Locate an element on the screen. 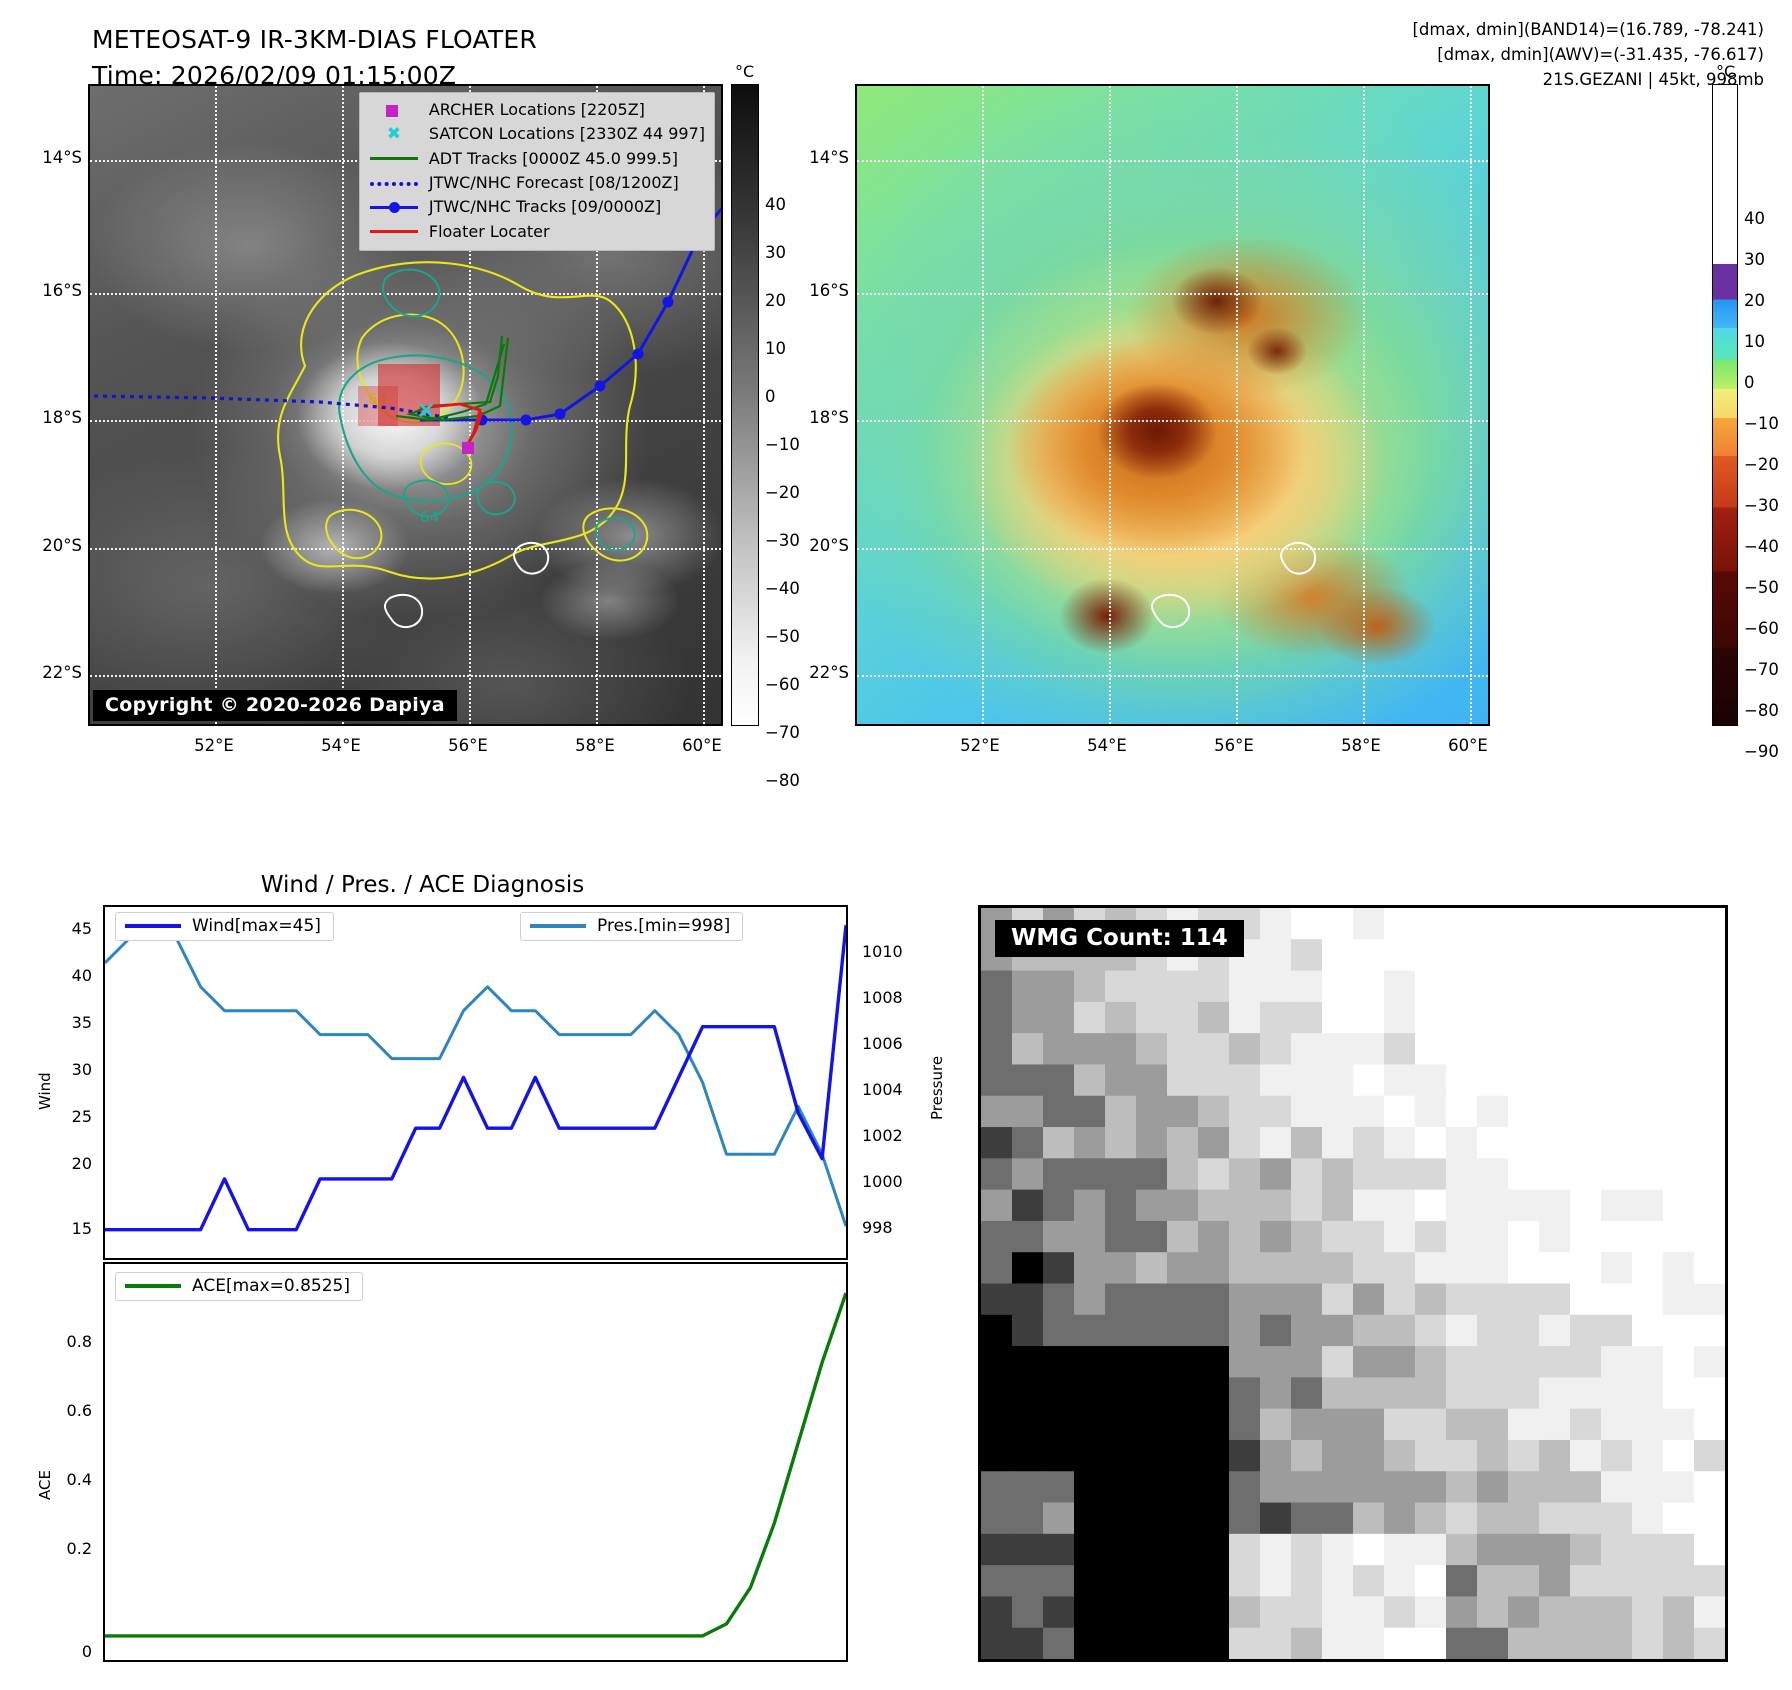 Image resolution: width=1792 pixels, height=1690 pixels. cbar-tick: 20 is located at coordinates (775, 300).